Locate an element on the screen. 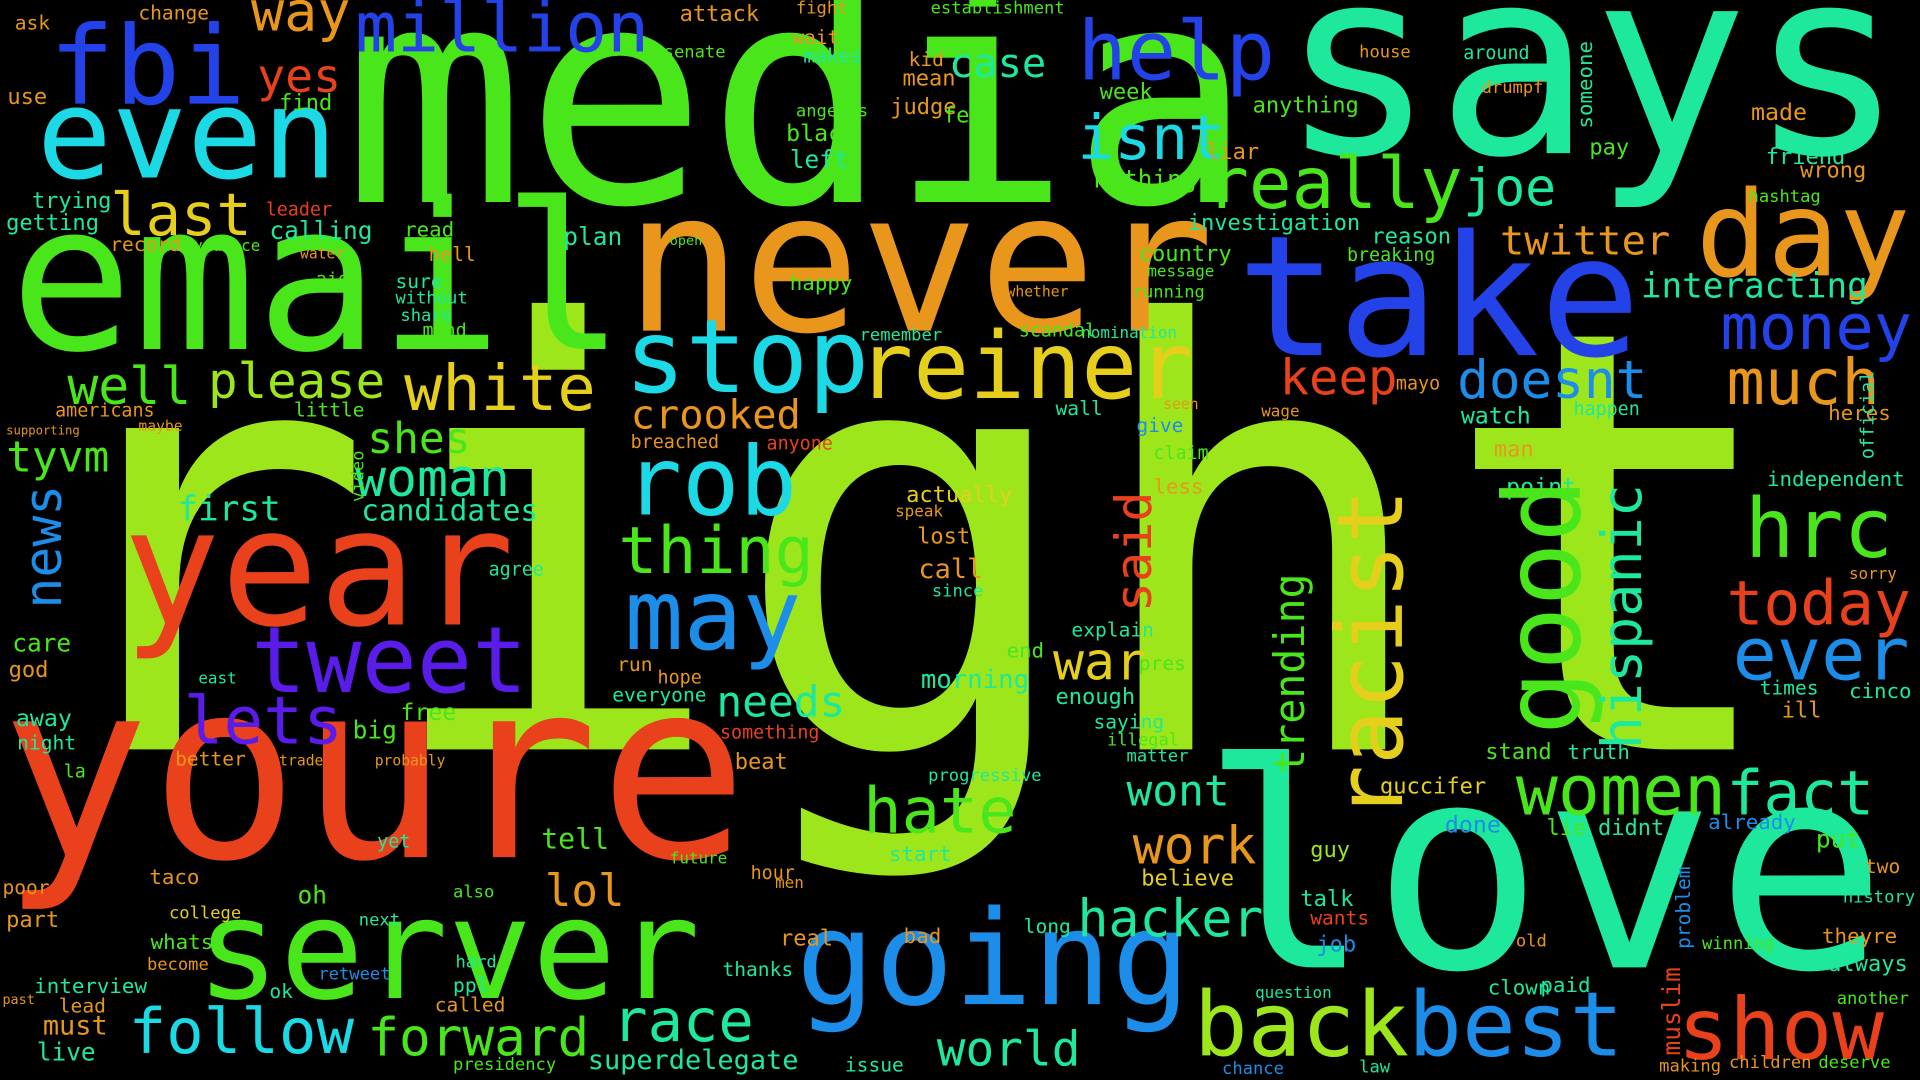  word: man is located at coordinates (1514, 450).